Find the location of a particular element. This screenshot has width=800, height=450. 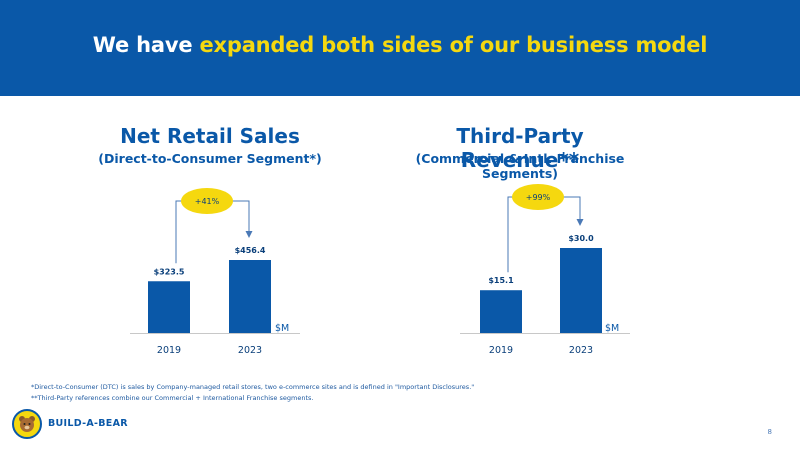

chart-1-subtitle: (Direct-to-Consumer Segment*) is located at coordinates (210, 158).